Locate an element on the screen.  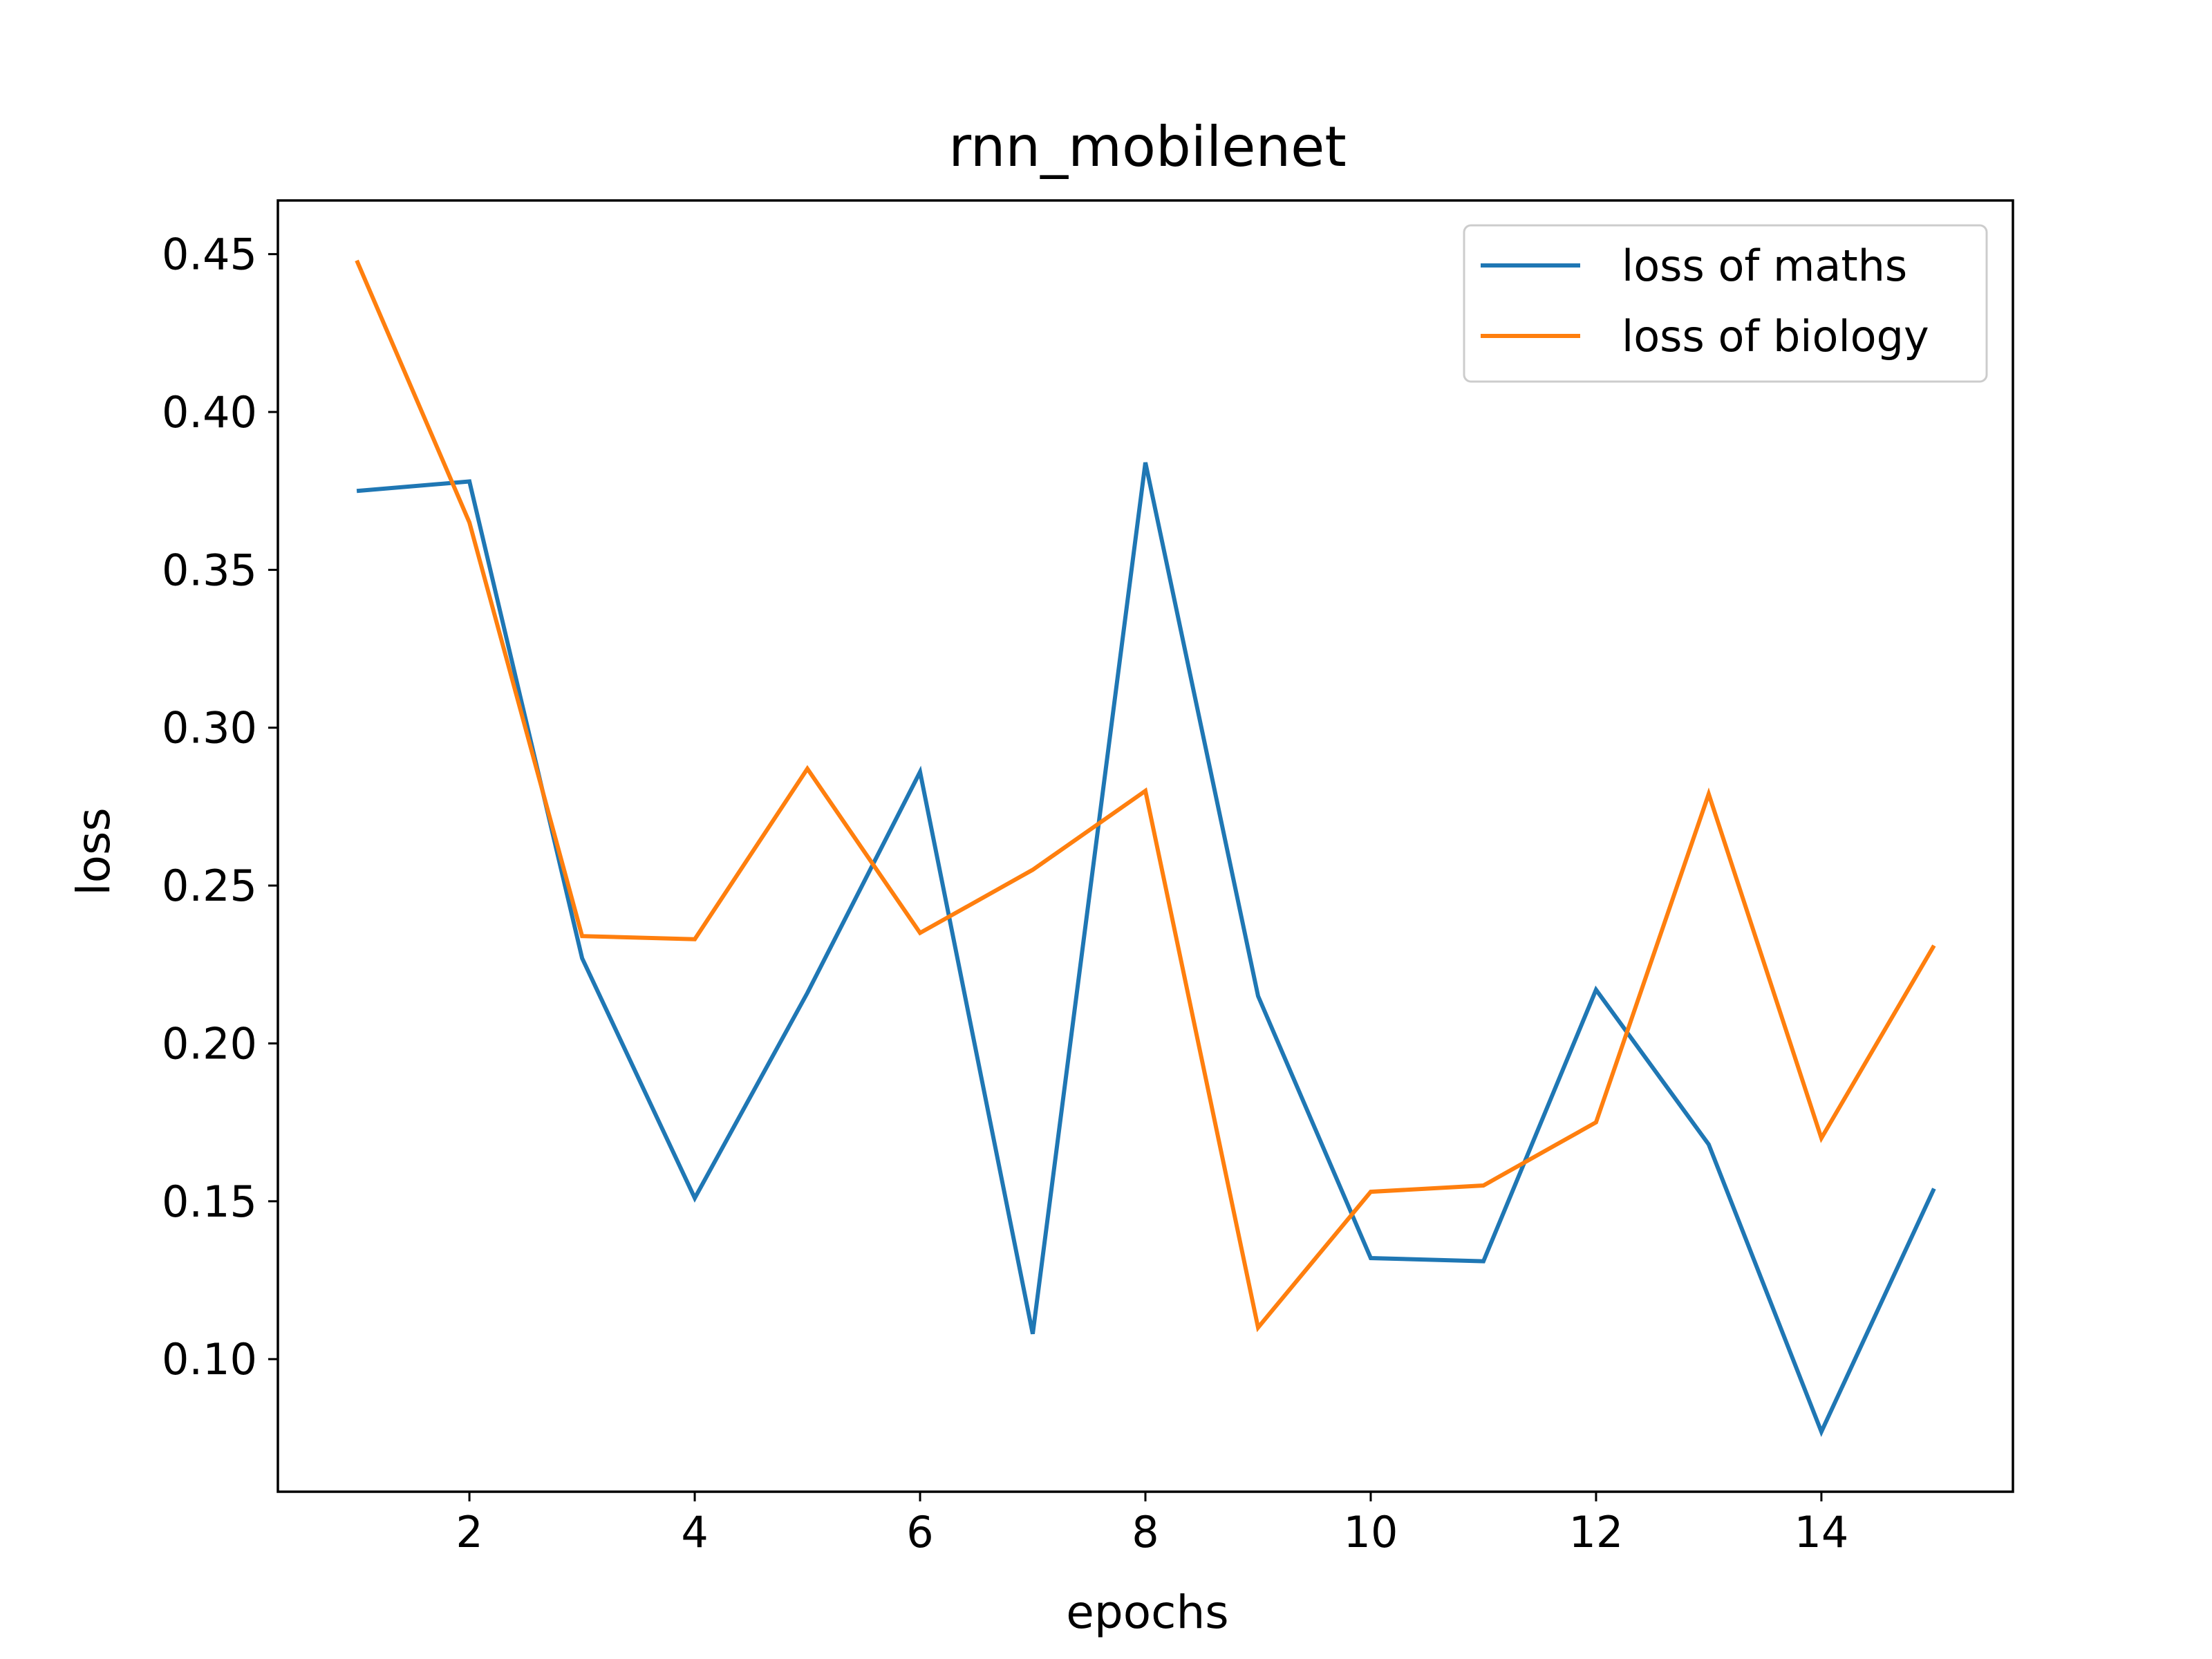
y-tick-label: 0.15 is located at coordinates (209, 1202).